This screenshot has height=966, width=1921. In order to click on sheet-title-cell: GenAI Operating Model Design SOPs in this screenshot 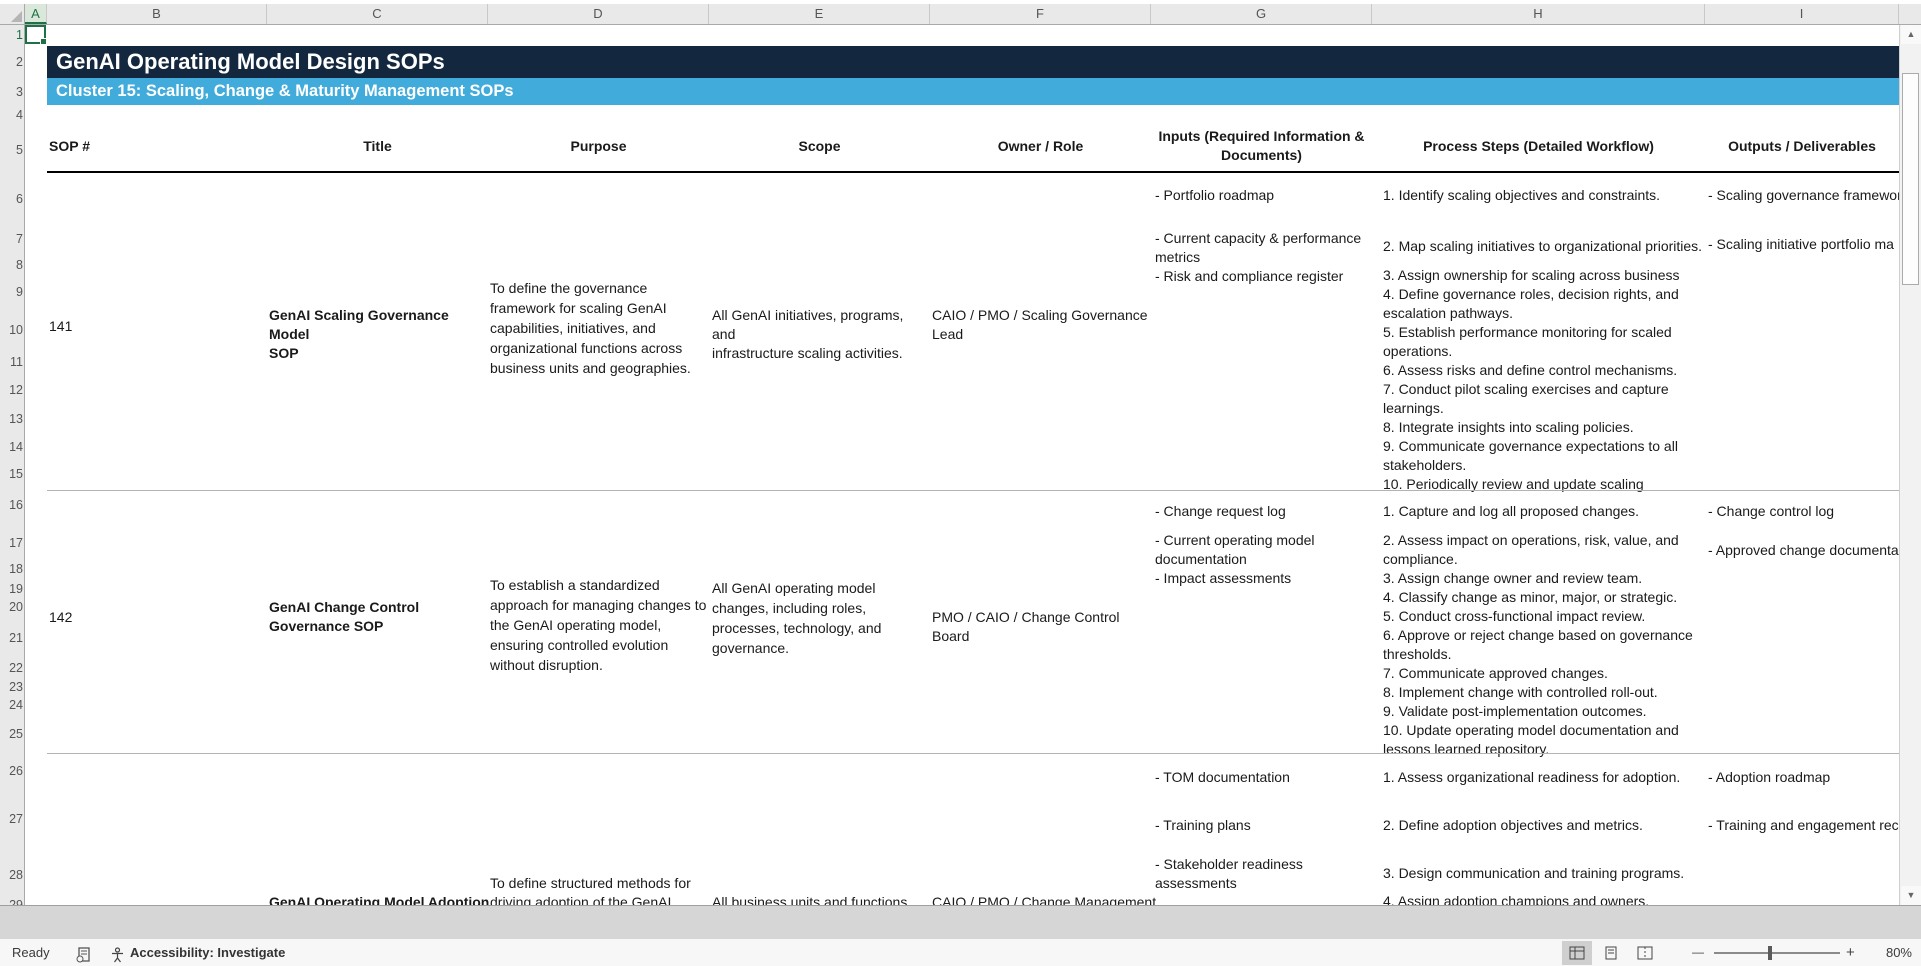, I will do `click(973, 62)`.